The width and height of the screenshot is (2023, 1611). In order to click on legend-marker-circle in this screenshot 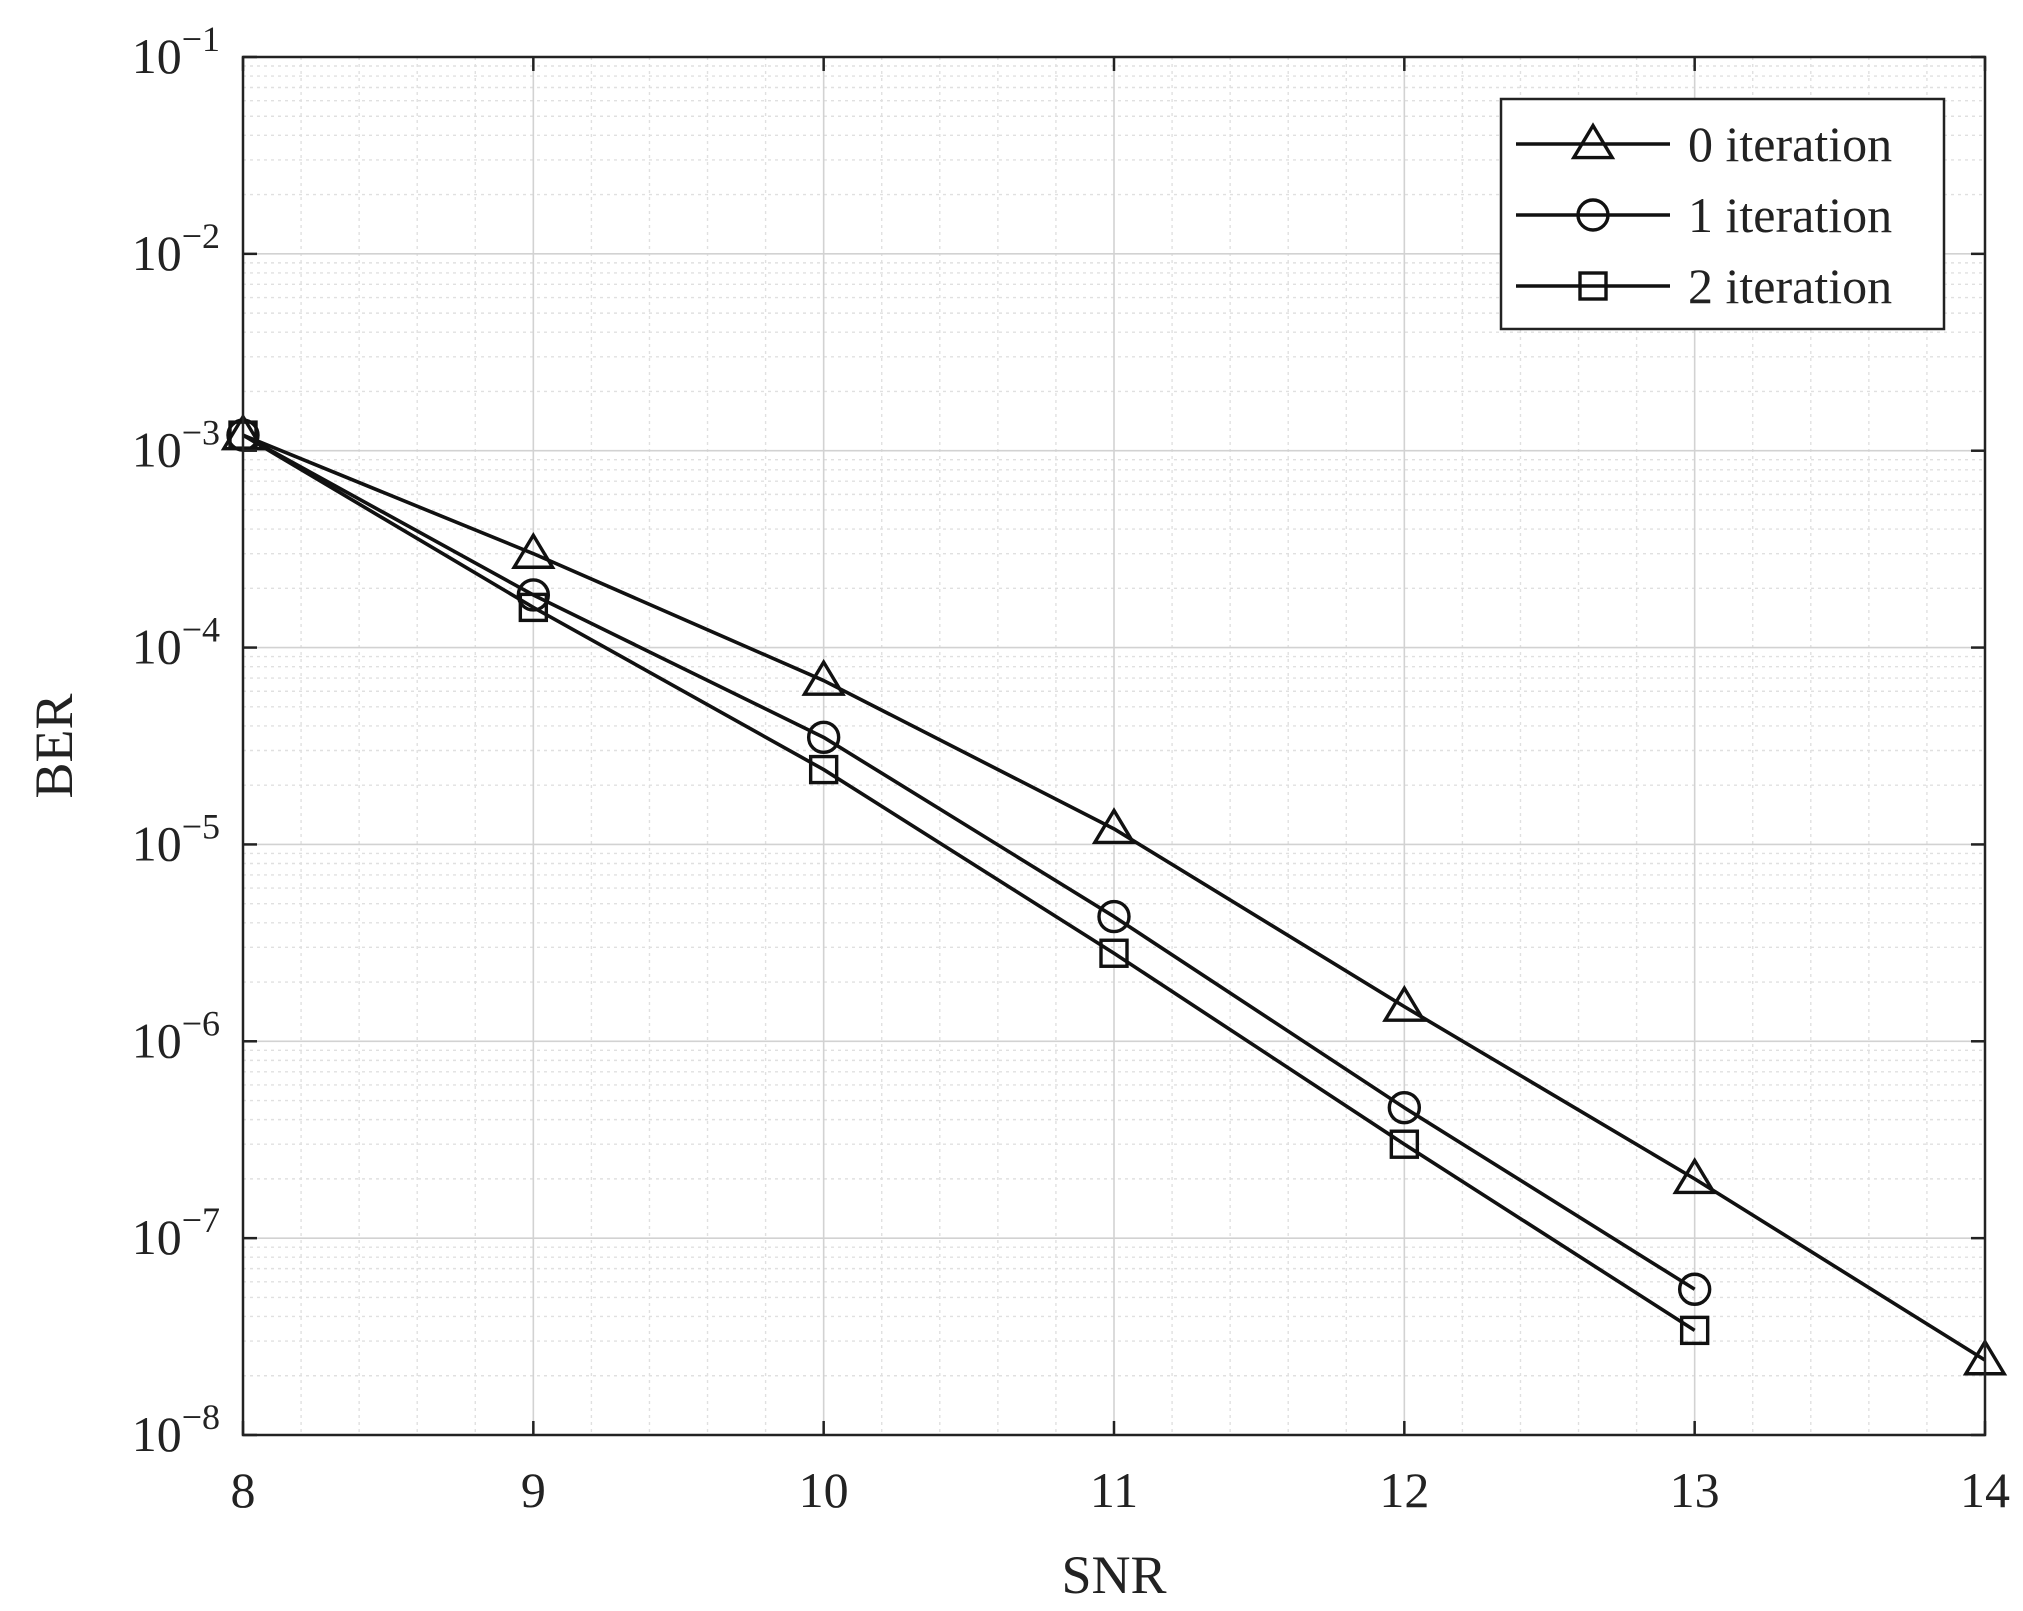, I will do `click(1593, 215)`.